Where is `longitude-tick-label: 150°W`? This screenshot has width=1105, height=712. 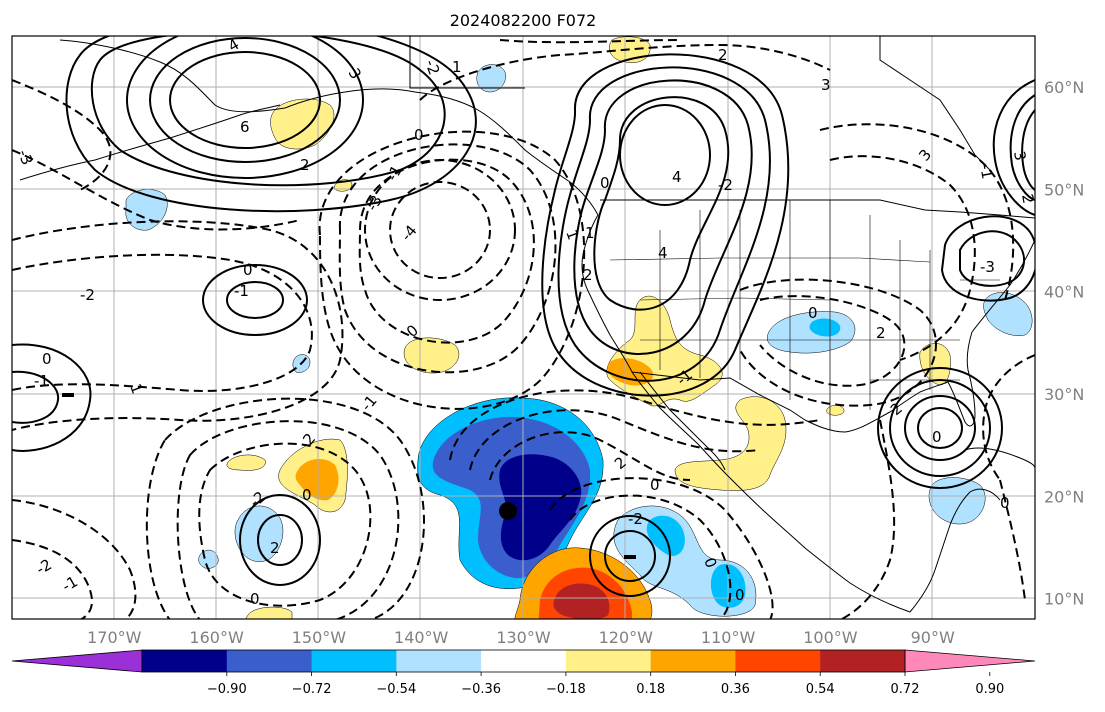
longitude-tick-label: 150°W is located at coordinates (319, 637).